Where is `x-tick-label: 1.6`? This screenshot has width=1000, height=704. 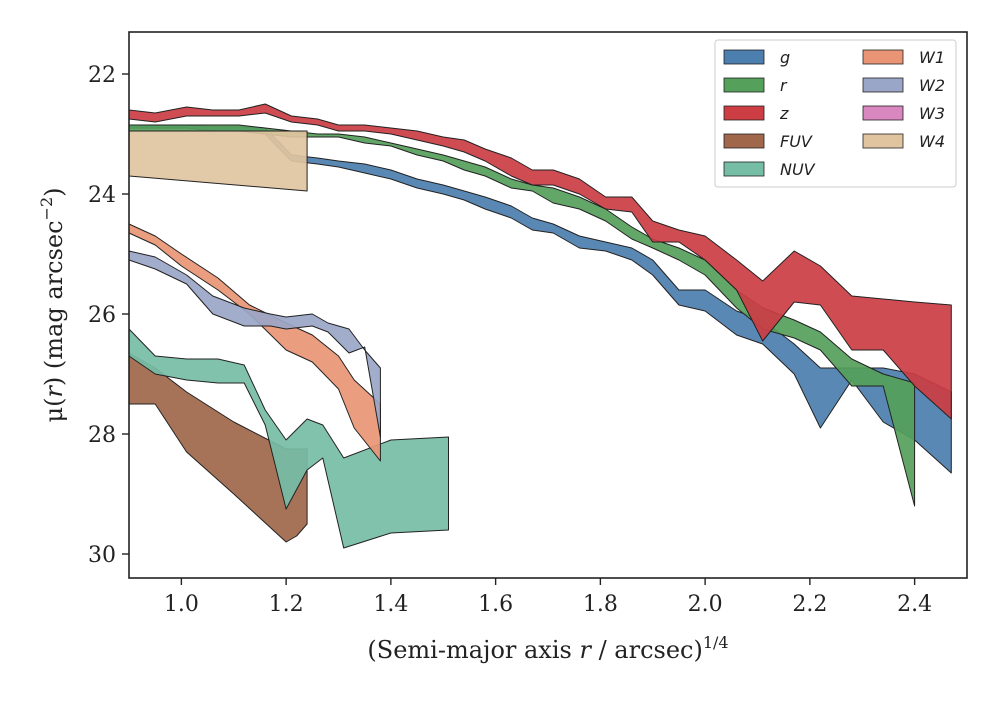 x-tick-label: 1.6 is located at coordinates (495, 604).